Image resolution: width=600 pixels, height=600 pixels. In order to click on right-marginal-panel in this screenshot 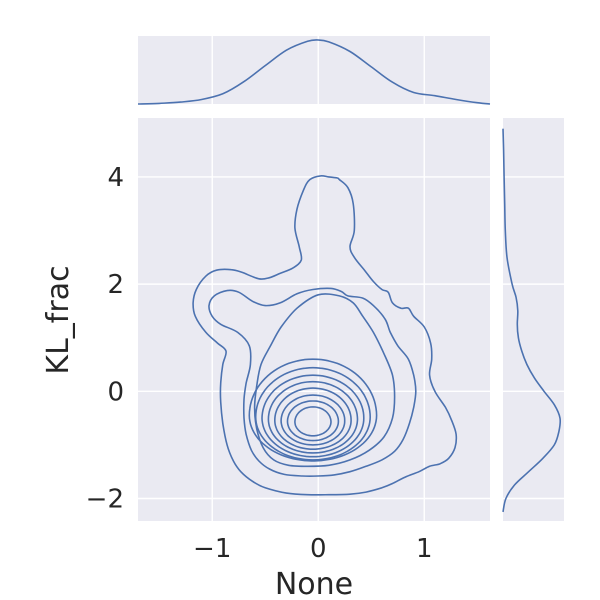, I will do `click(533, 319)`.